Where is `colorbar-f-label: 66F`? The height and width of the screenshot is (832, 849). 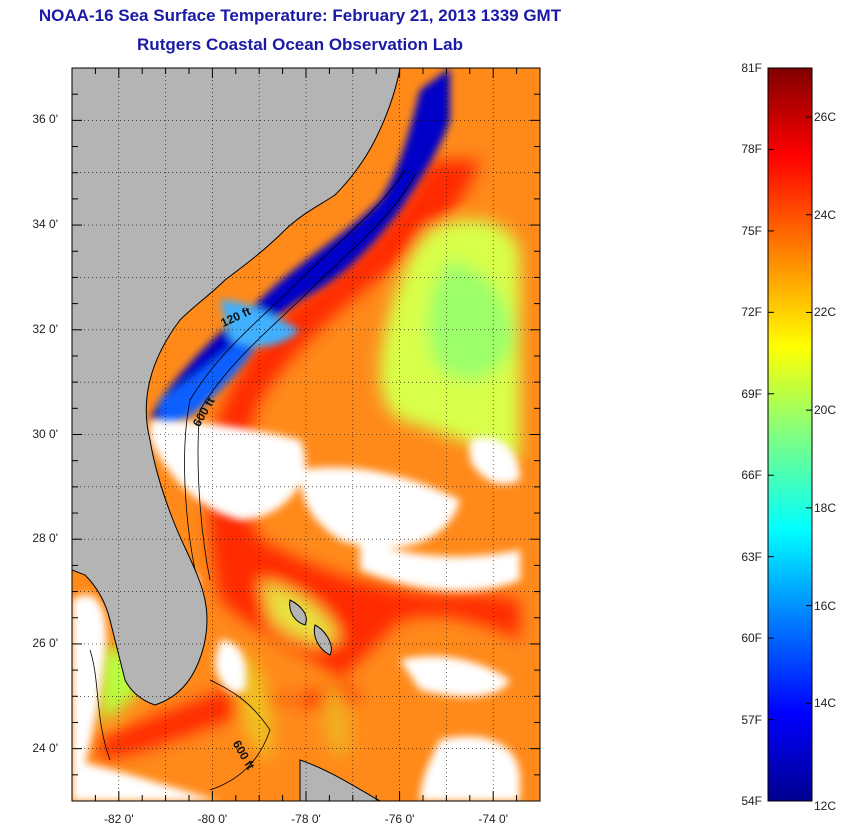
colorbar-f-label: 66F is located at coordinates (751, 475).